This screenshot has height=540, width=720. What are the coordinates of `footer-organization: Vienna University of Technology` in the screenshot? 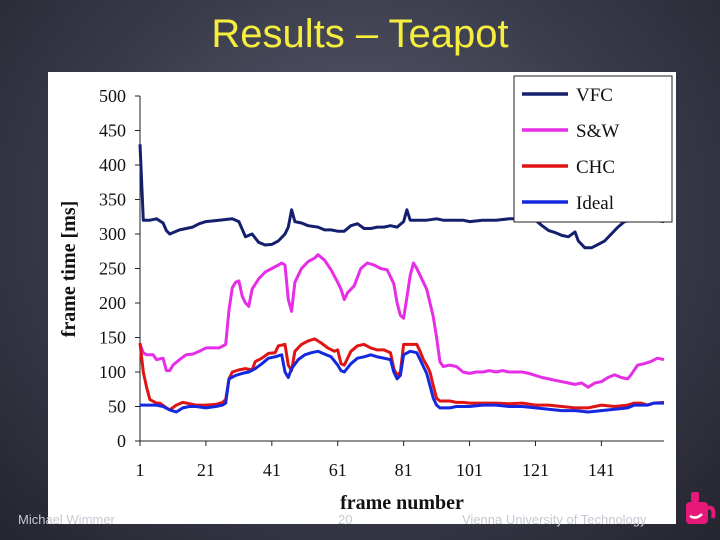 It's located at (554, 519).